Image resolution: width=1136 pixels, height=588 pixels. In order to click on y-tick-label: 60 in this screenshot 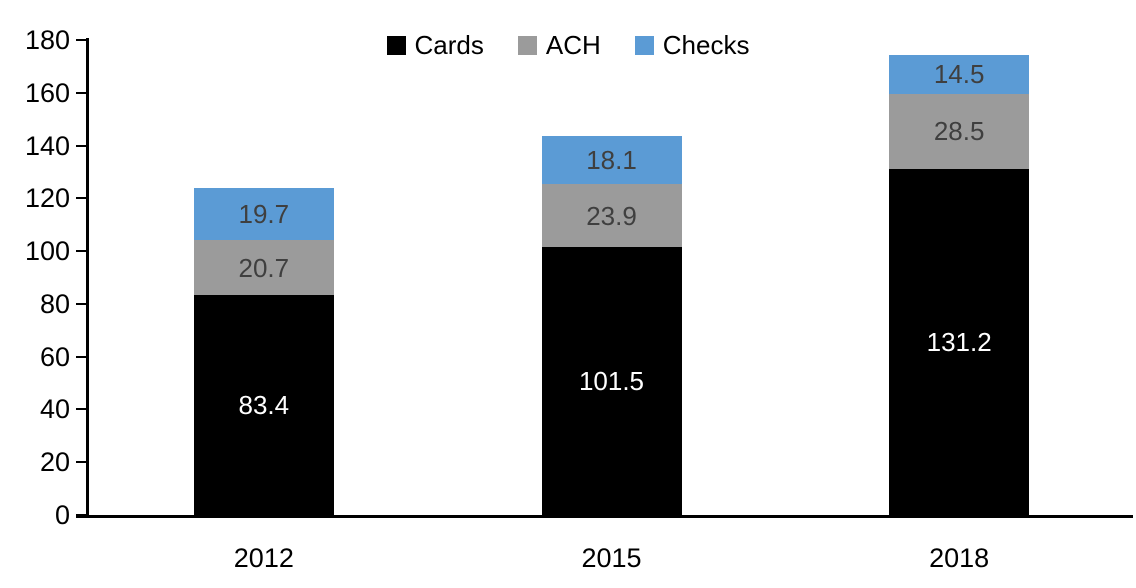, I will do `click(54, 356)`.